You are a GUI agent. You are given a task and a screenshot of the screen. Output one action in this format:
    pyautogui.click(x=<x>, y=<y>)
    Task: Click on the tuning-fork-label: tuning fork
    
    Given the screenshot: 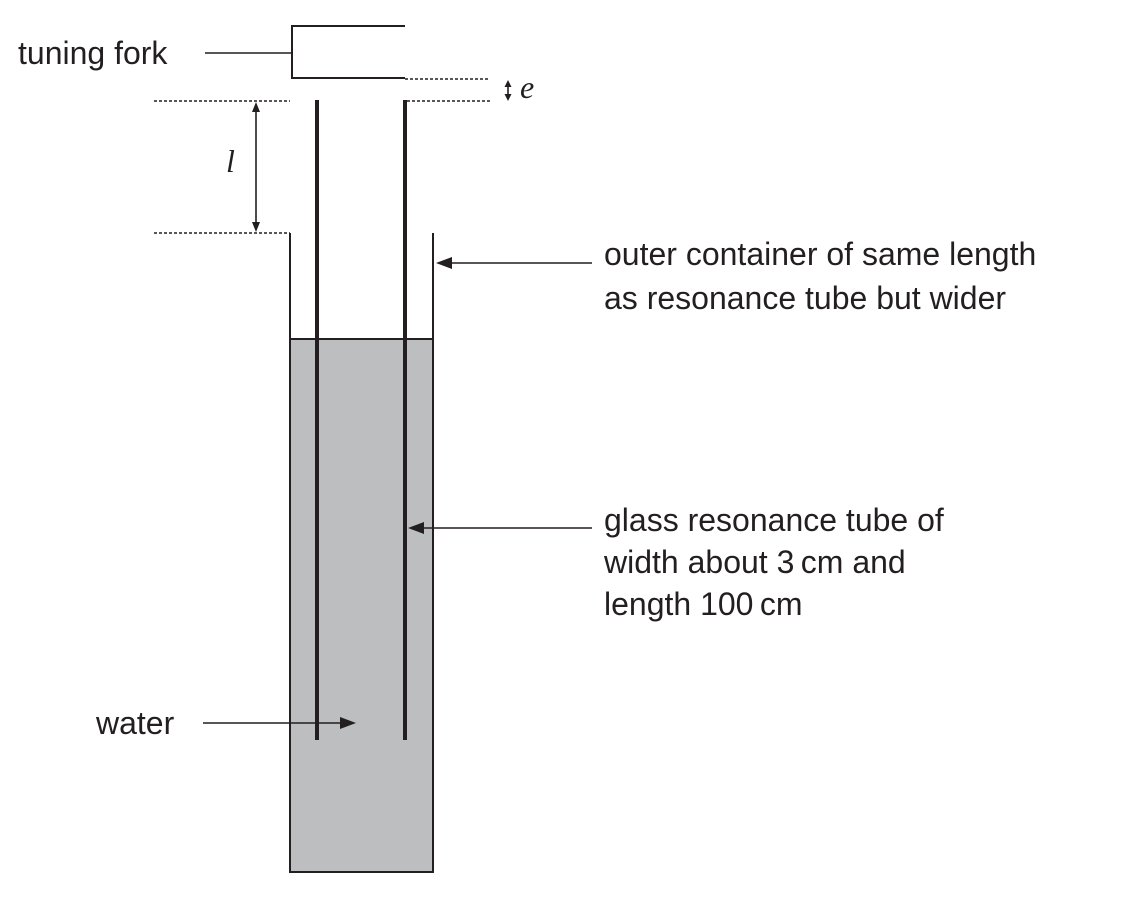 What is the action you would take?
    pyautogui.click(x=93, y=53)
    